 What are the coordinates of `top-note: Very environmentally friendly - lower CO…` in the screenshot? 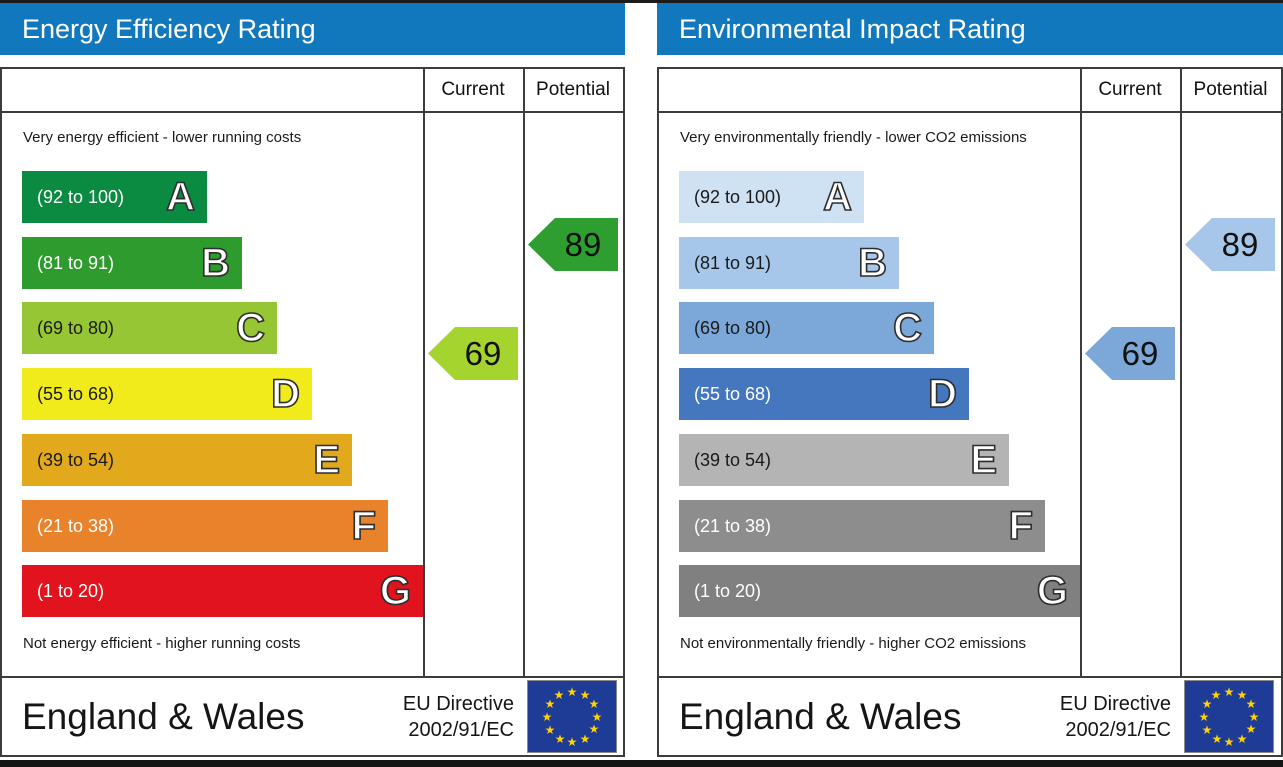 It's located at (853, 137).